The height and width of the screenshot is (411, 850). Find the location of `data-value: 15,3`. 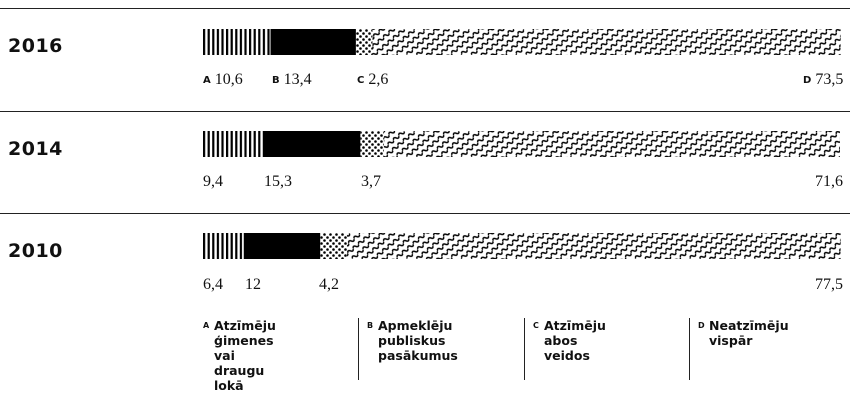

data-value: 15,3 is located at coordinates (278, 181).